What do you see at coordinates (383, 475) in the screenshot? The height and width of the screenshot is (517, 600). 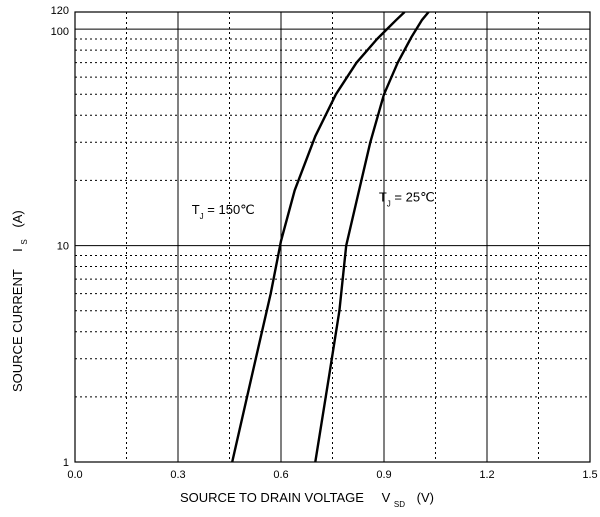 I see `x-tick-label-3: 0.9` at bounding box center [383, 475].